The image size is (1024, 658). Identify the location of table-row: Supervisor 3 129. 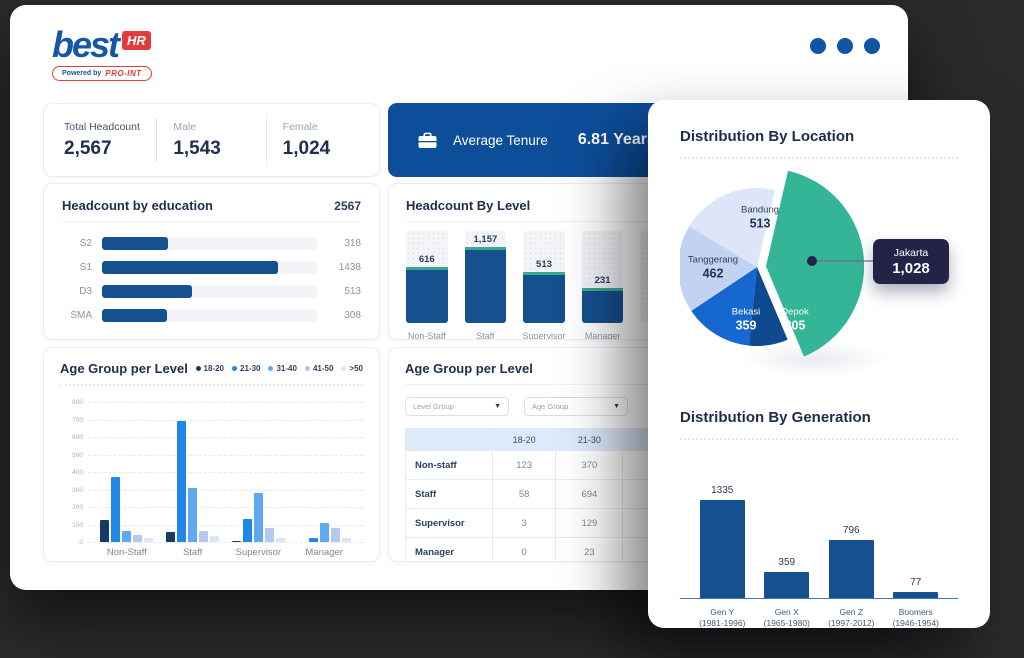
(544, 523).